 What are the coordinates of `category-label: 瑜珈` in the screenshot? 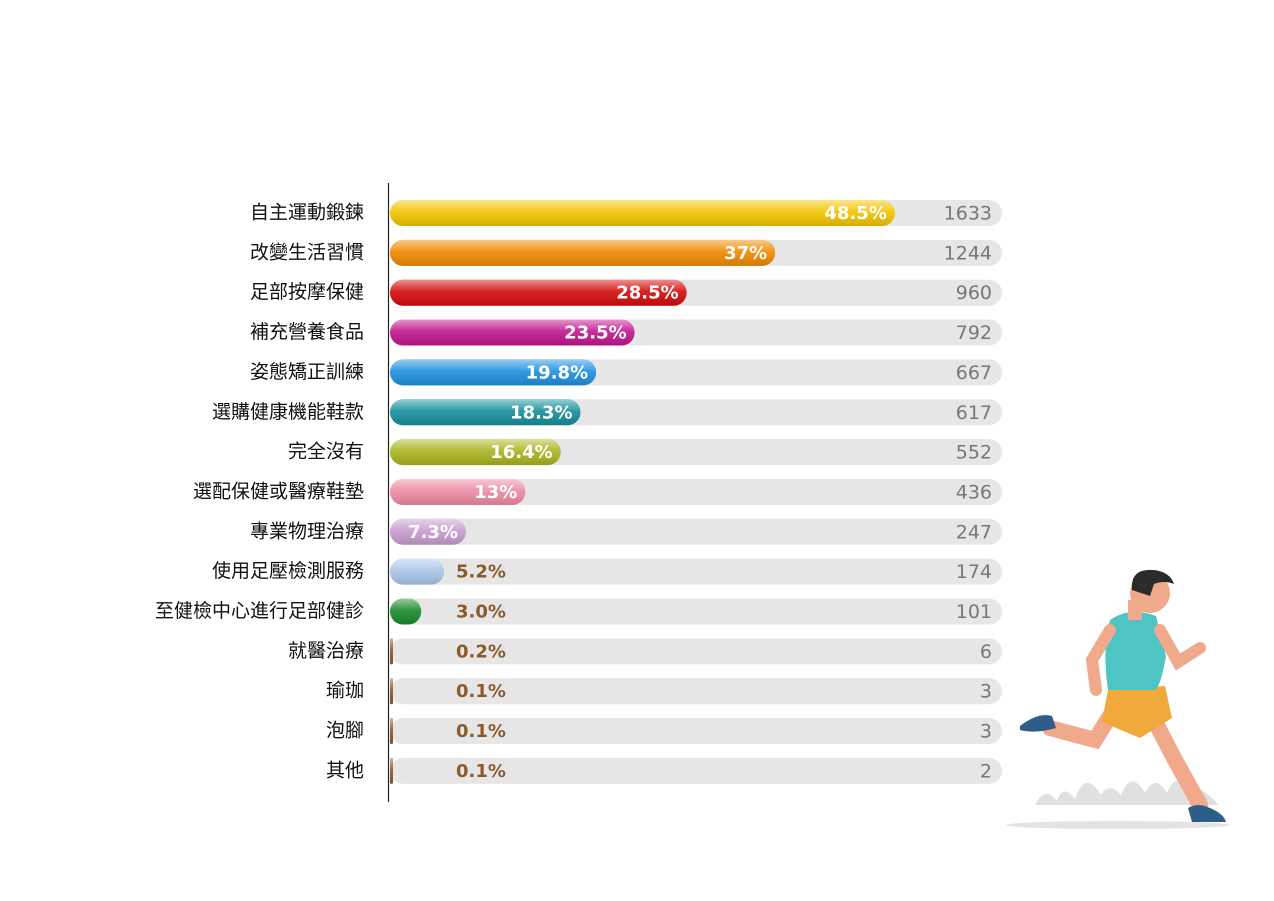 It's located at (345, 691).